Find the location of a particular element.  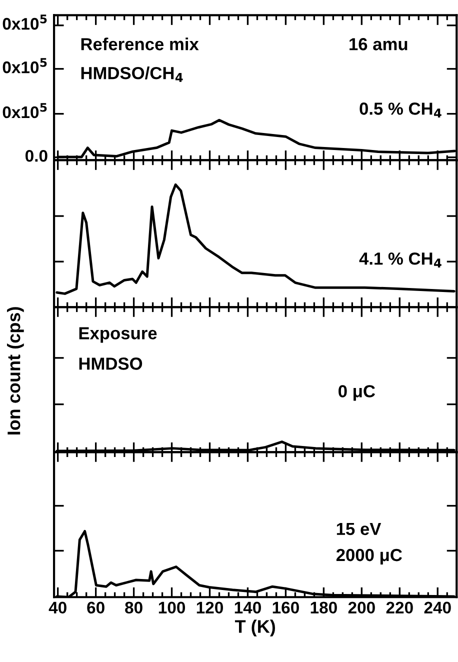

x-tick-label: 40 is located at coordinates (57, 608).